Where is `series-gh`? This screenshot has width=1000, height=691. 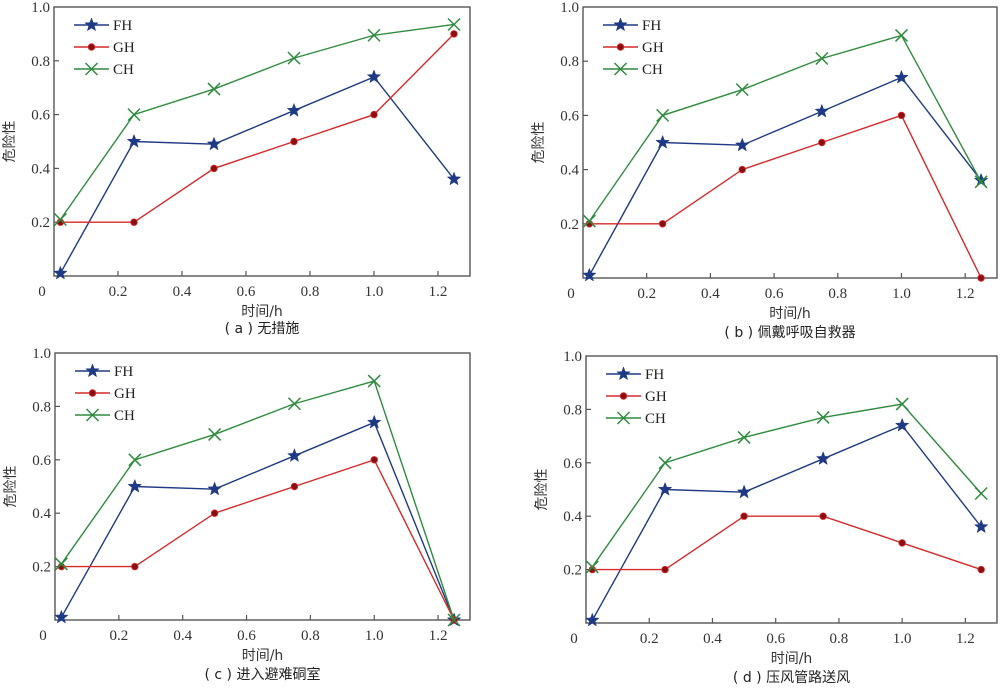
series-gh is located at coordinates (257, 128).